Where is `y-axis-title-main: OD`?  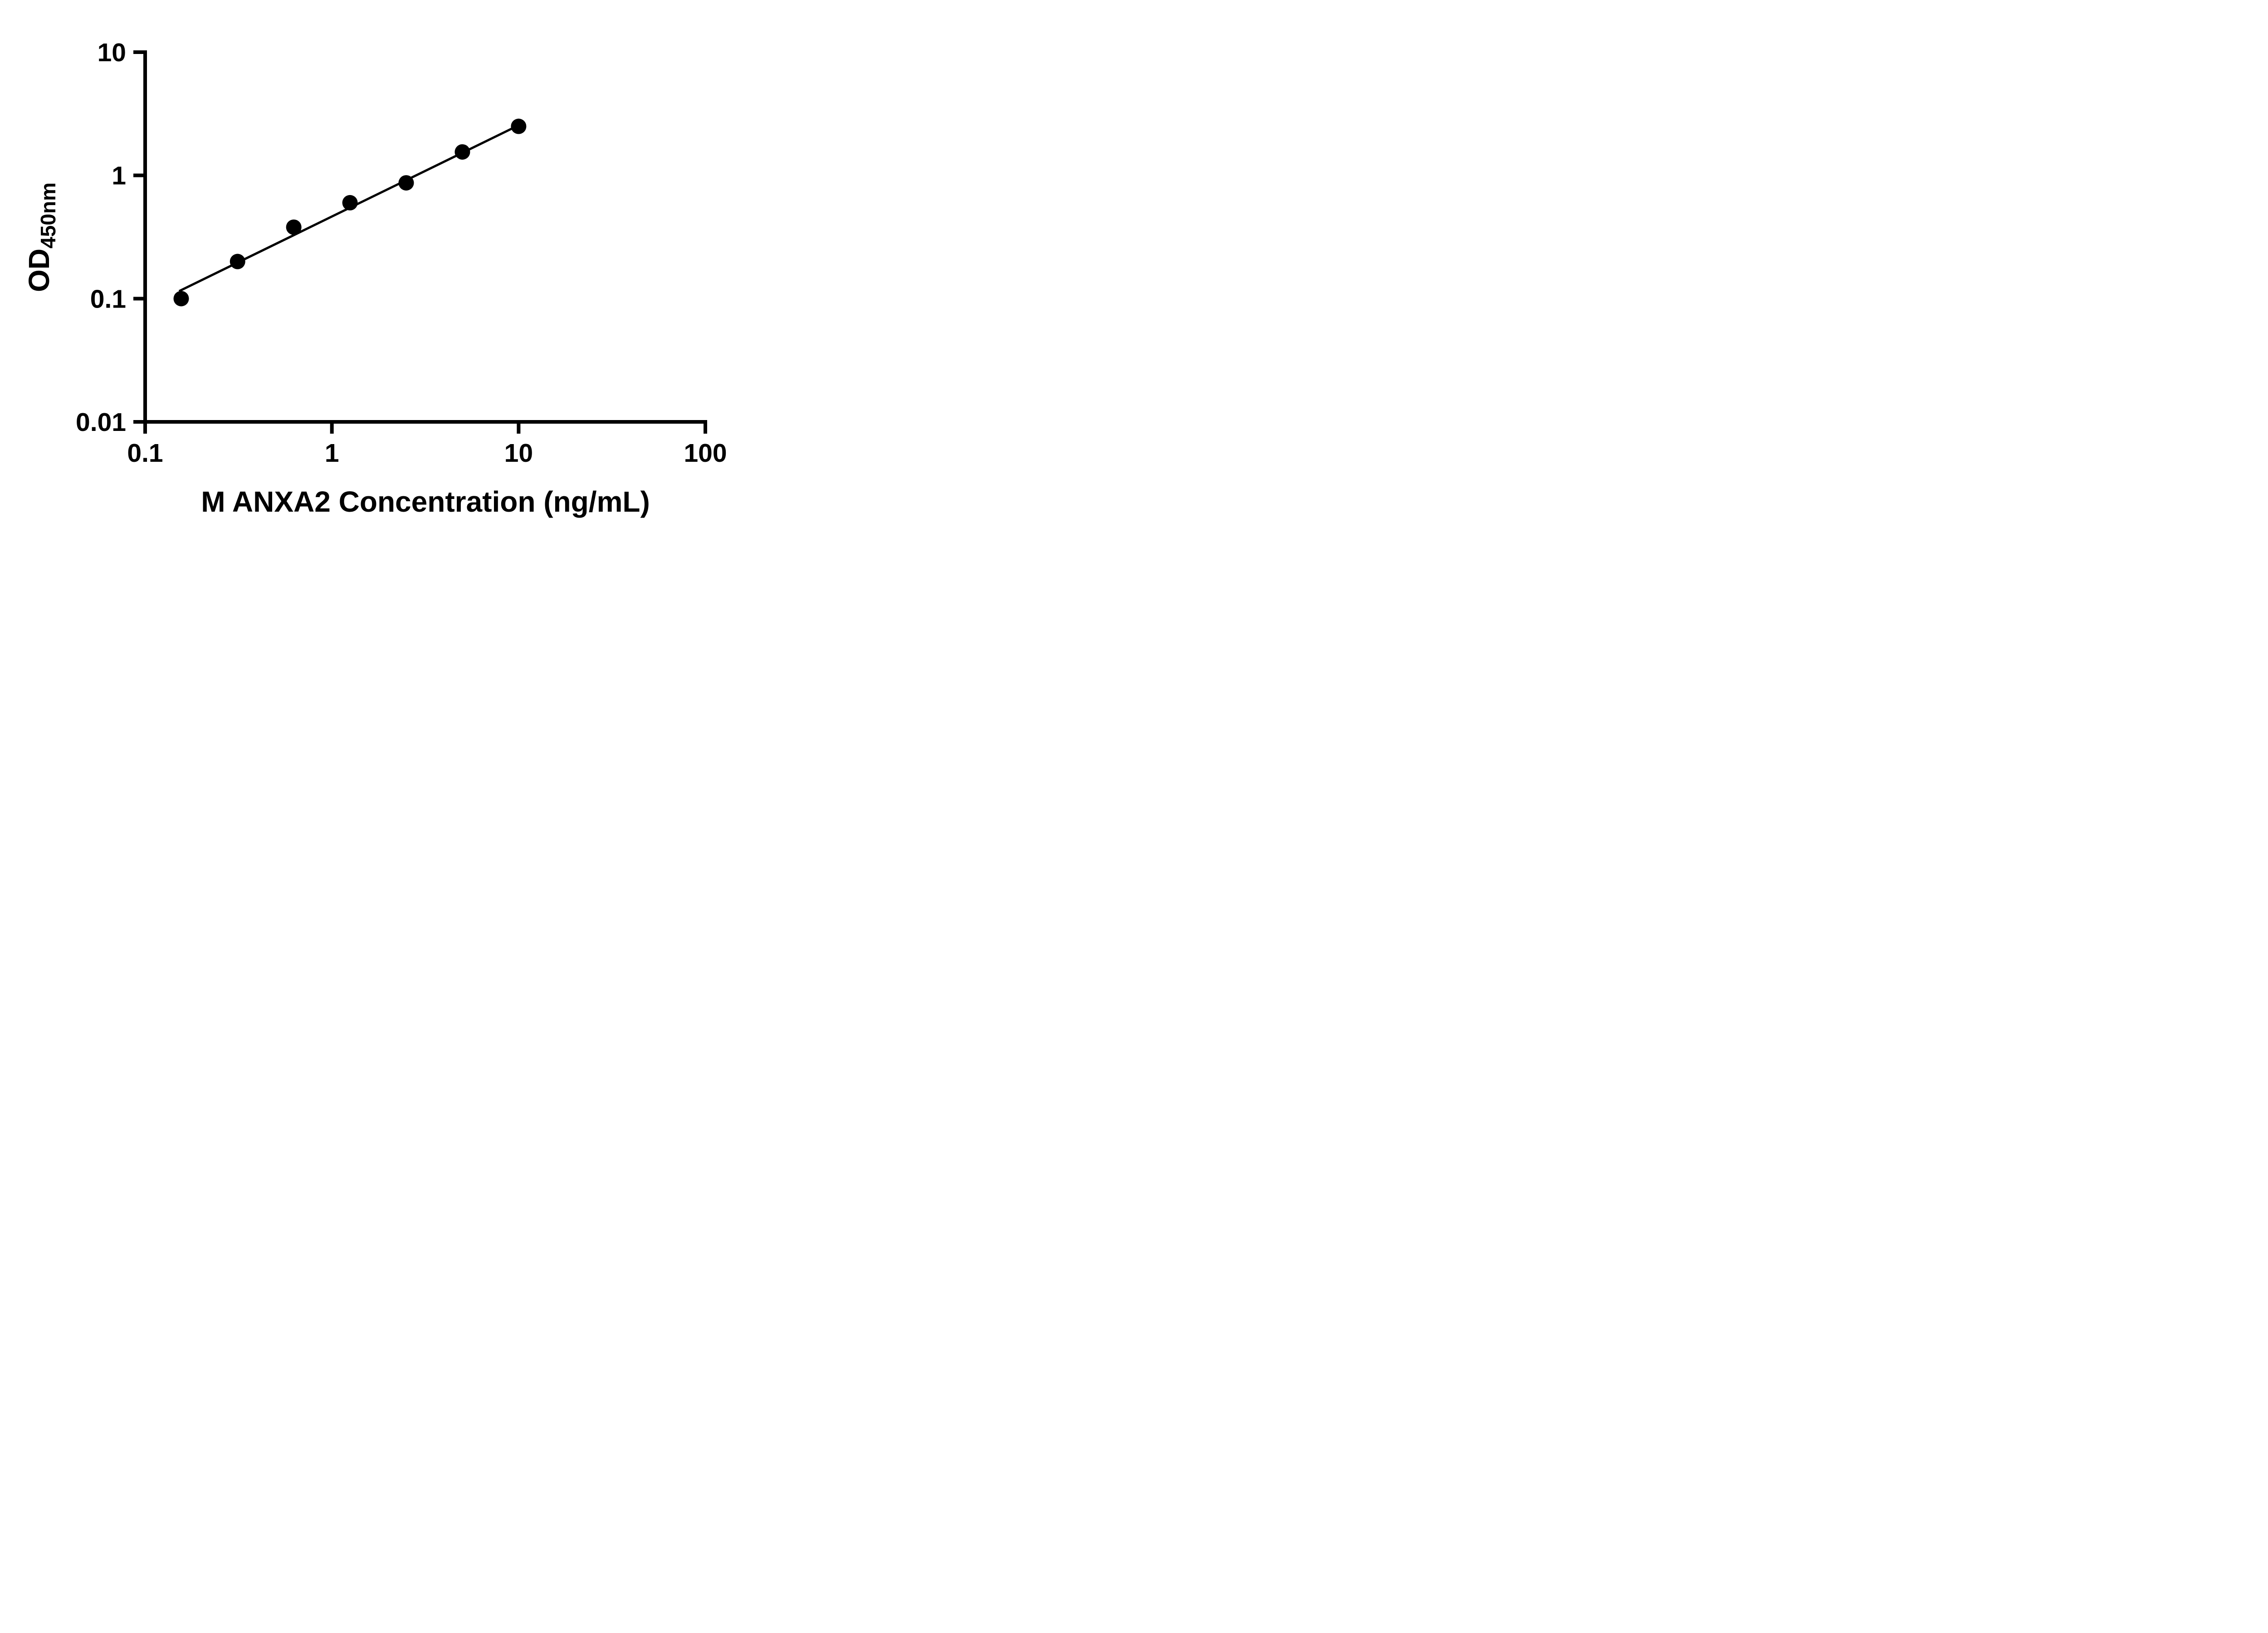 y-axis-title-main: OD is located at coordinates (39, 270).